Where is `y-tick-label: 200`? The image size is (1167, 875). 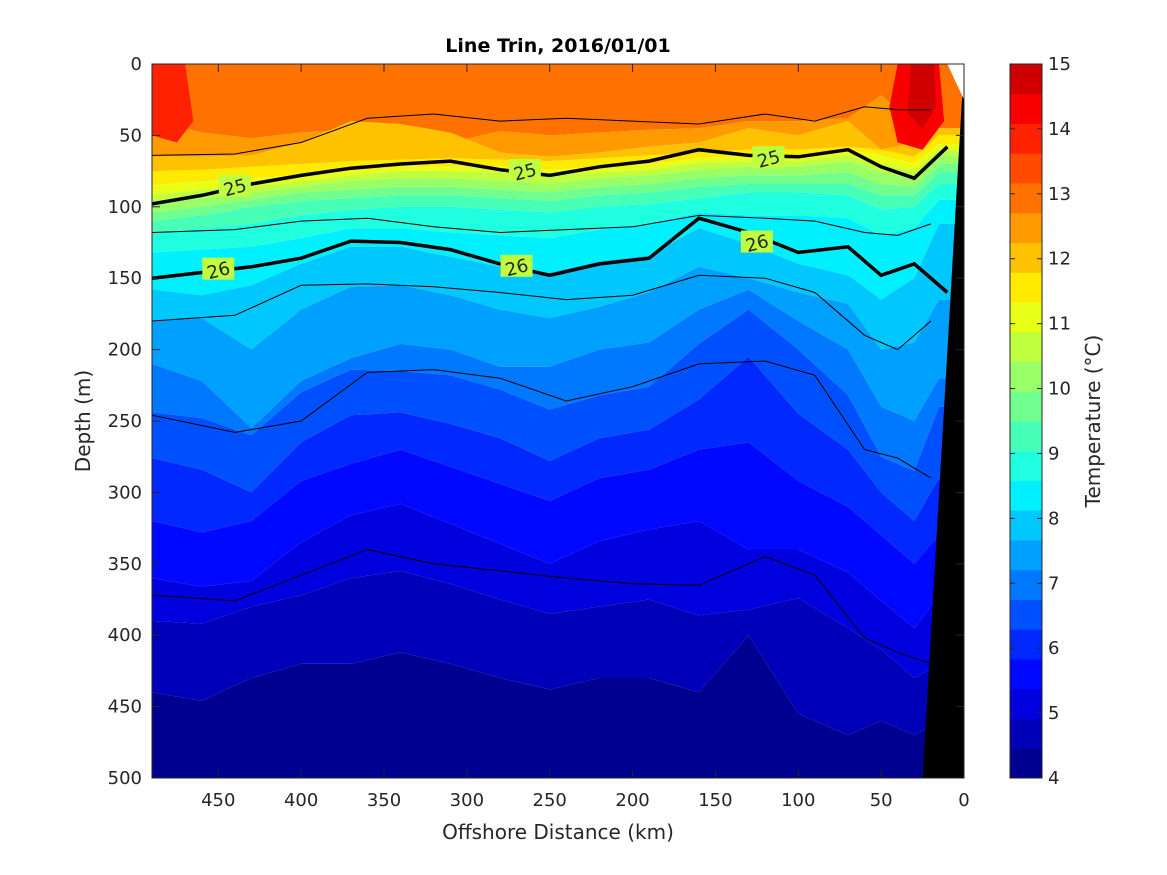
y-tick-label: 200 is located at coordinates (125, 350).